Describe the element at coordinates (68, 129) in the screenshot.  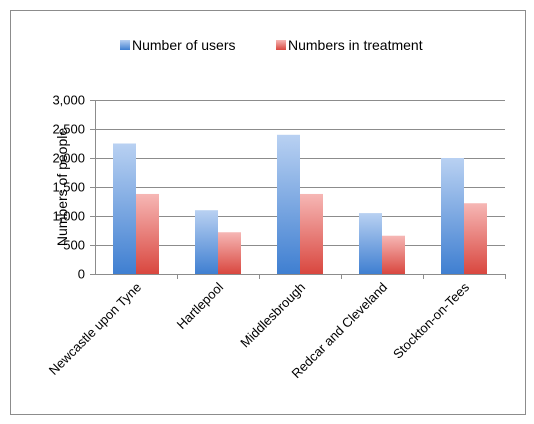
I see `y-tick-label: 2,500` at that location.